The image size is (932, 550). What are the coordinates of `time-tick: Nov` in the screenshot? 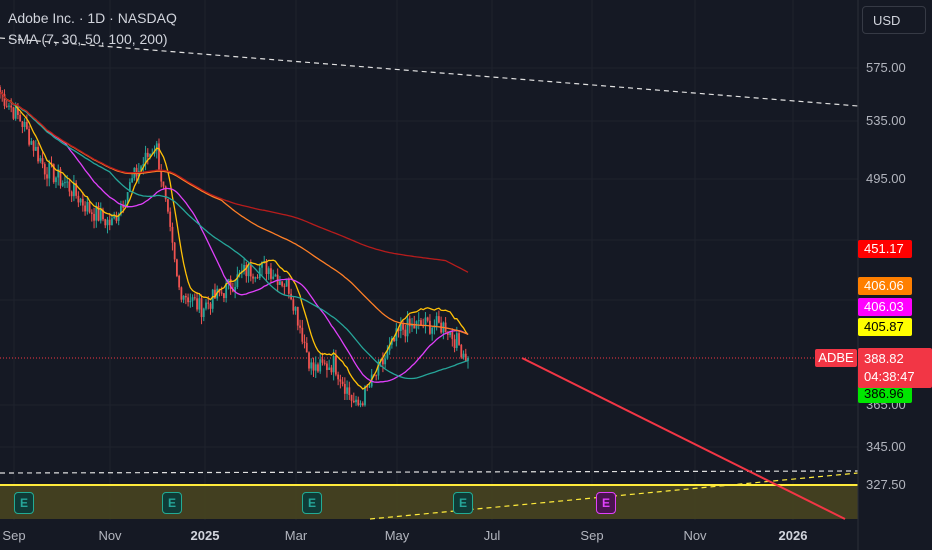 It's located at (695, 535).